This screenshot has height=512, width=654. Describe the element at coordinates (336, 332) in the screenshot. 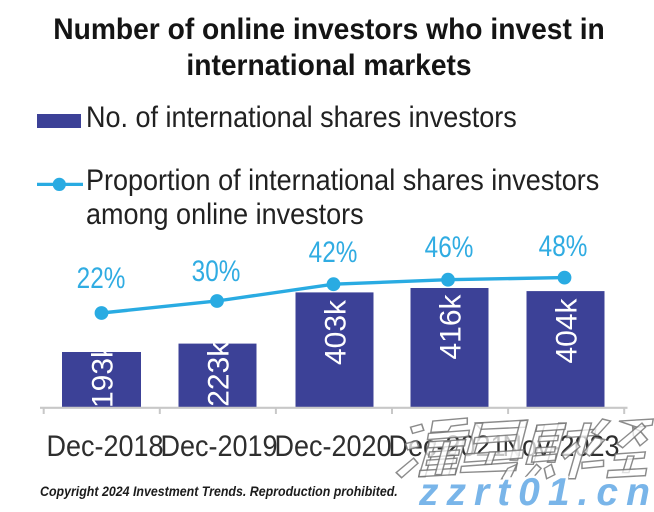

I see `svg-text: 403k` at that location.